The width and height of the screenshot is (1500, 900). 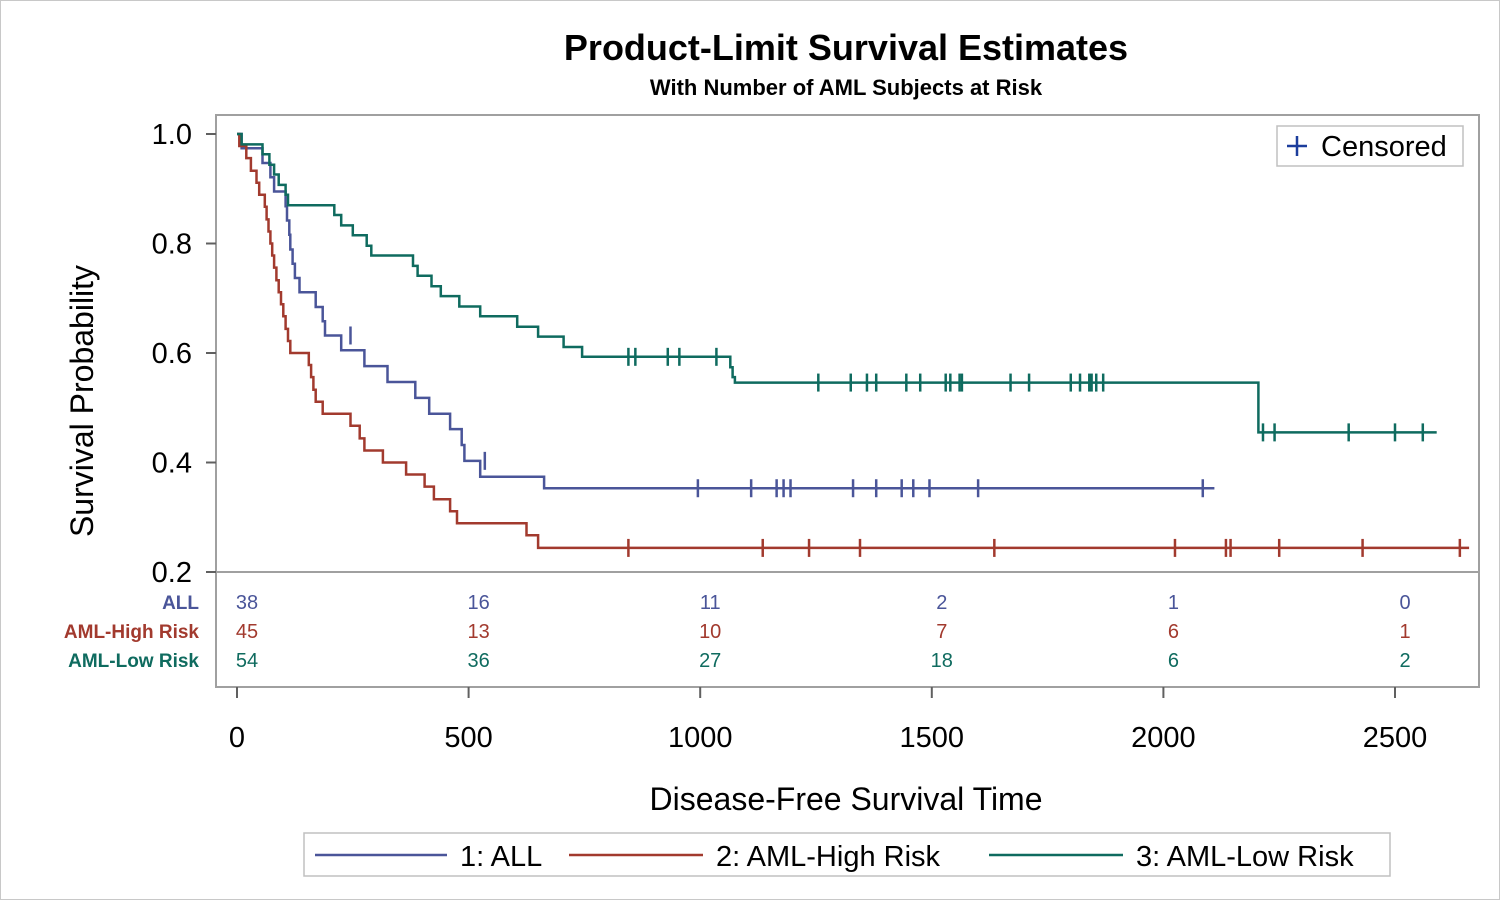 I want to click on x-tick-label: 2500, so click(x=1395, y=738).